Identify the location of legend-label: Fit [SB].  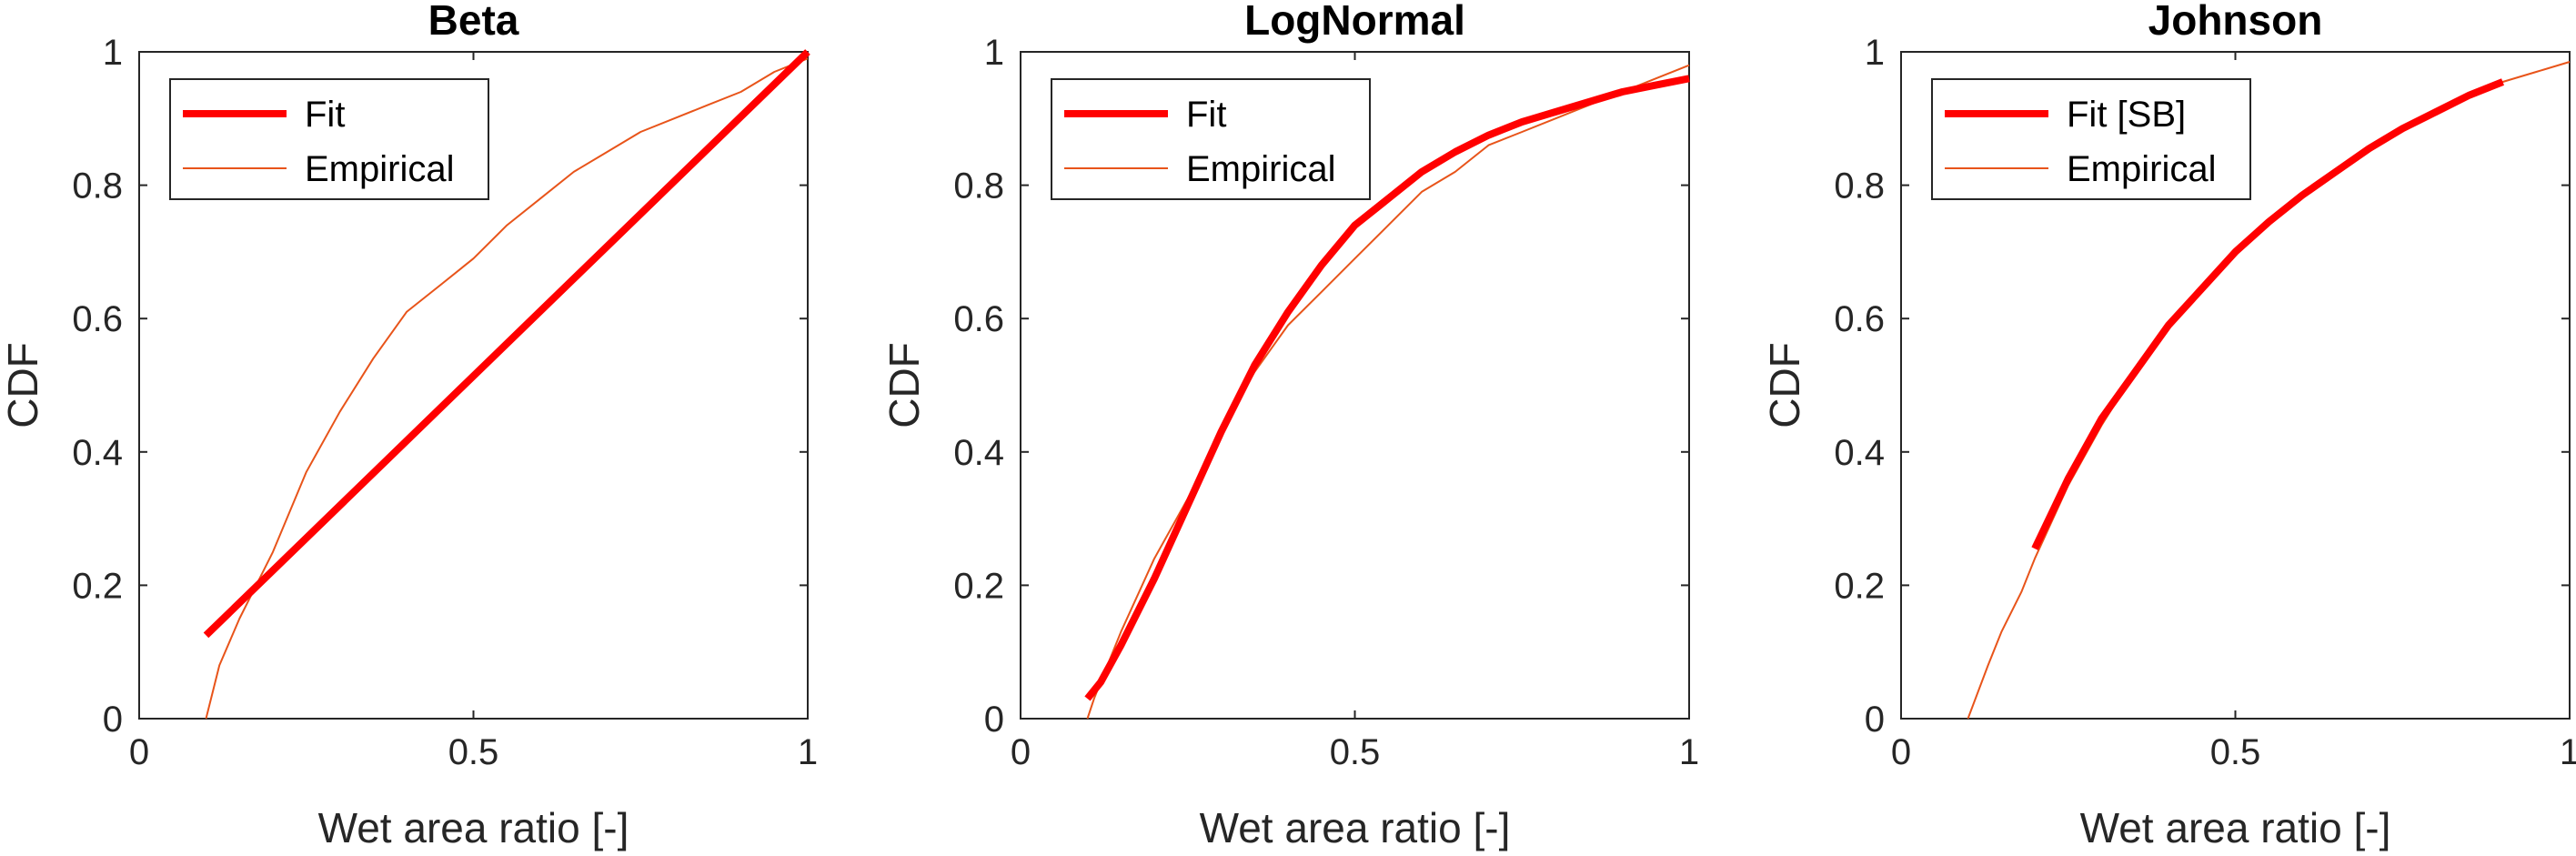
(2126, 115).